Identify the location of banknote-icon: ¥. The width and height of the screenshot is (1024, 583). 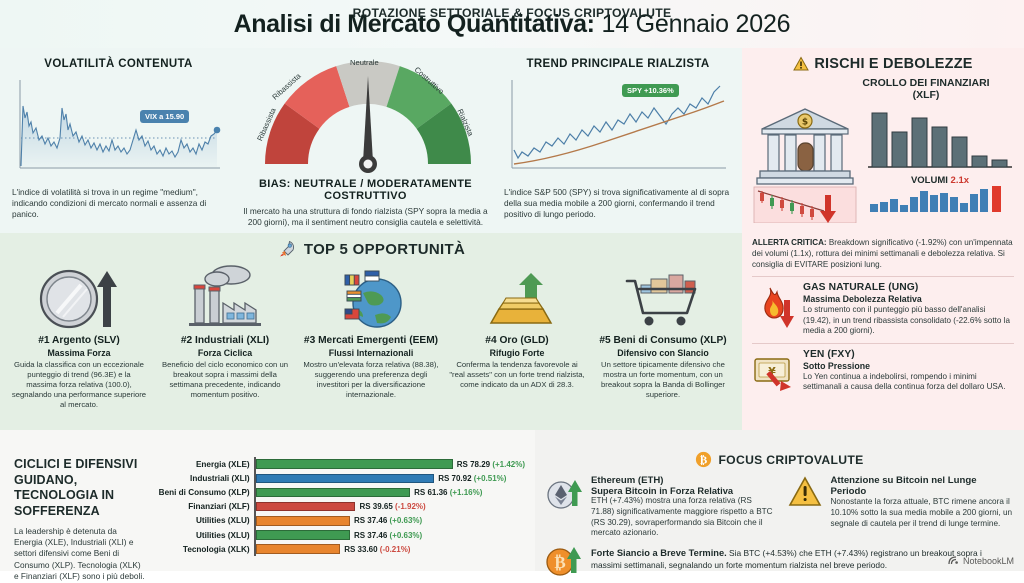
(774, 372).